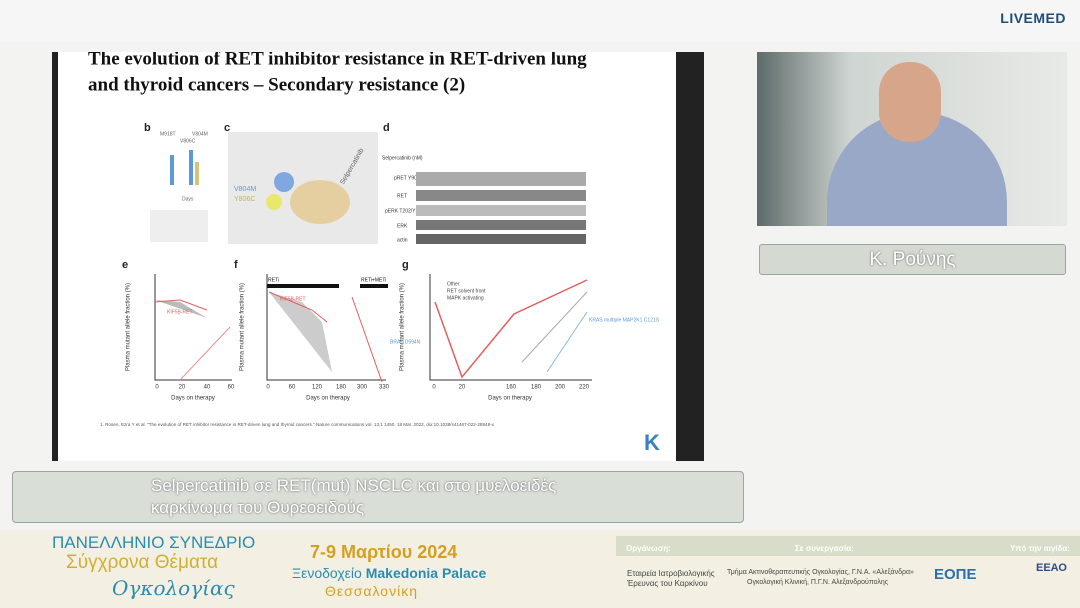  What do you see at coordinates (584, 388) in the screenshot?
I see `x-tick-label: 220` at bounding box center [584, 388].